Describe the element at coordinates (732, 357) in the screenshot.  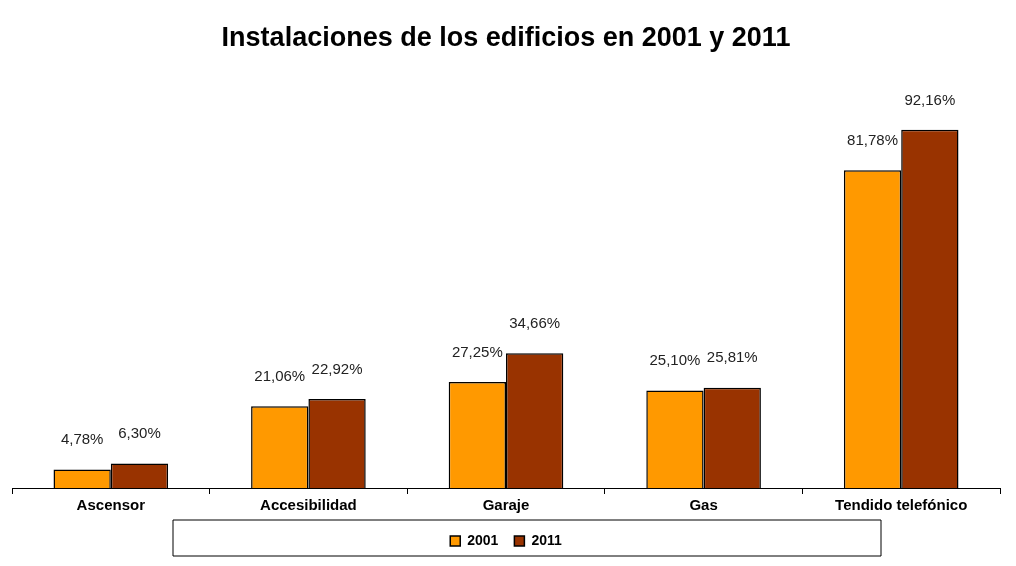
I see `data-label: 25,81%` at that location.